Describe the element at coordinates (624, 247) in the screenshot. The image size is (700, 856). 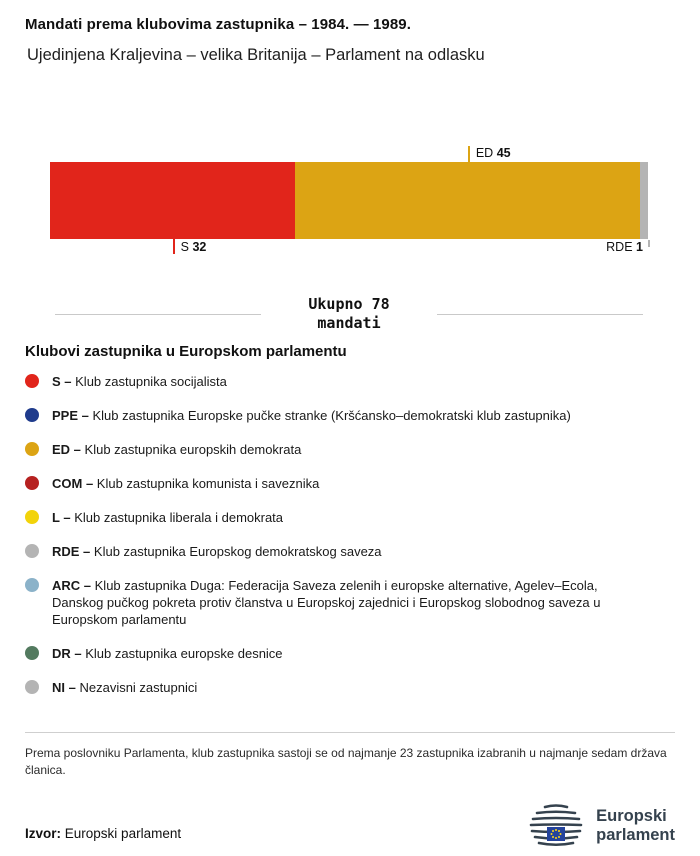
I see `annotation-rde-label: RDE 1` at that location.